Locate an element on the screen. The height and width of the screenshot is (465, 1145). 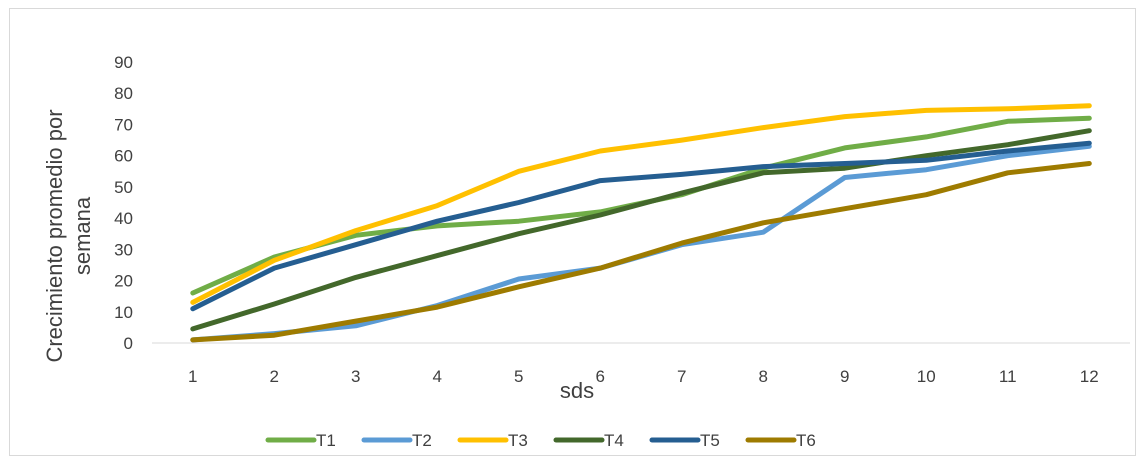
x-axis-ticks: 1 2 3 4 5 6 7 8 9 10 11 12 is located at coordinates (643, 376).